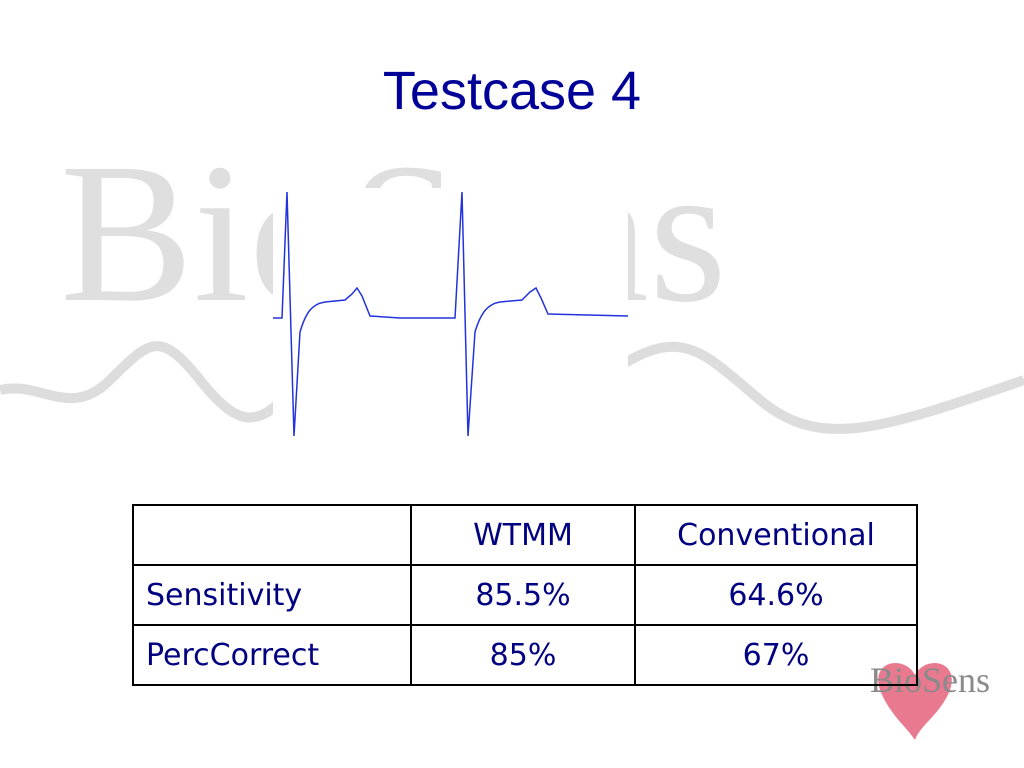 Image resolution: width=1024 pixels, height=768 pixels. I want to click on header-cell: WTMM, so click(523, 535).